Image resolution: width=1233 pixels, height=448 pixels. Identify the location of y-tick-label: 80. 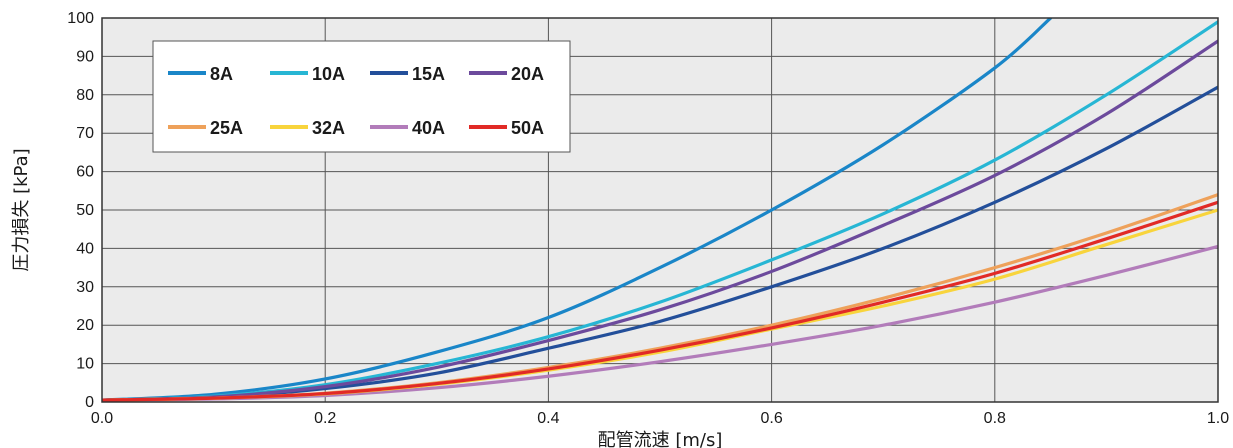
(85, 95).